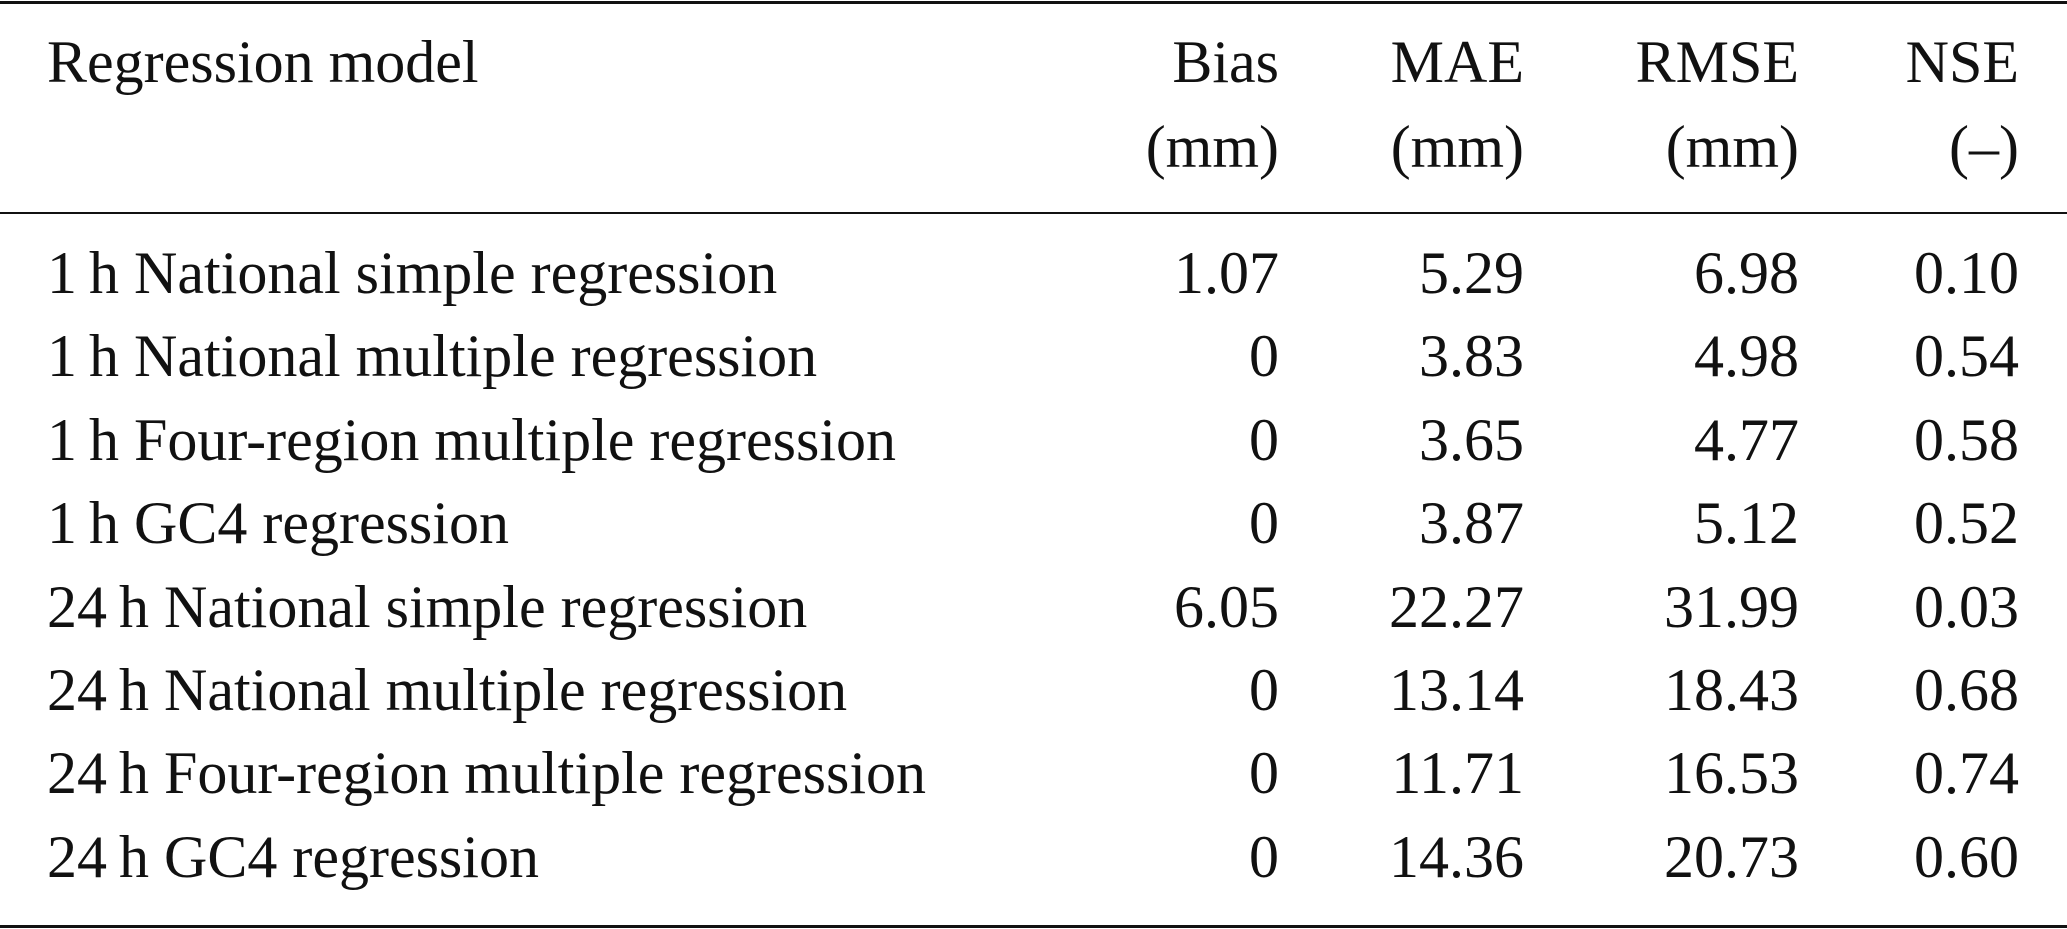 This screenshot has height=929, width=2067. What do you see at coordinates (486, 773) in the screenshot?
I see `row-label: 24 h Four-region multiple regression` at bounding box center [486, 773].